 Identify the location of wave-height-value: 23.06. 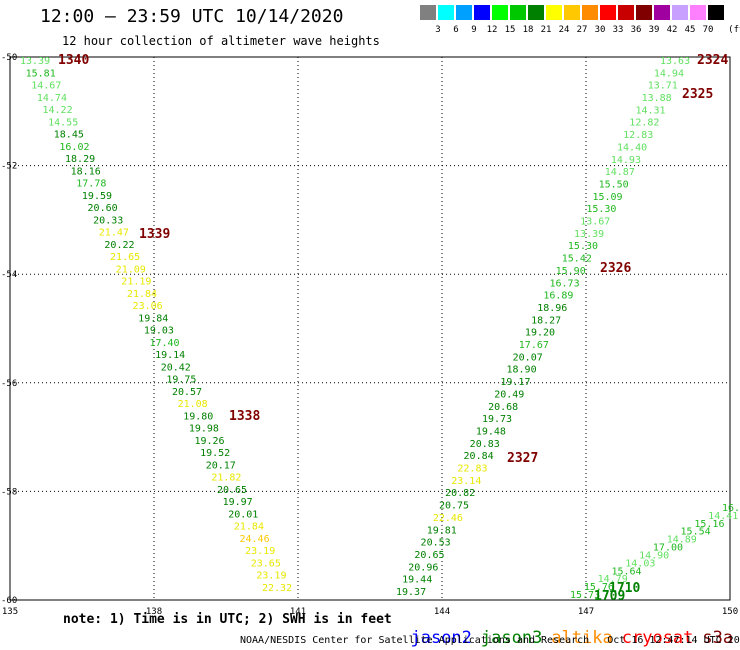
(148, 306).